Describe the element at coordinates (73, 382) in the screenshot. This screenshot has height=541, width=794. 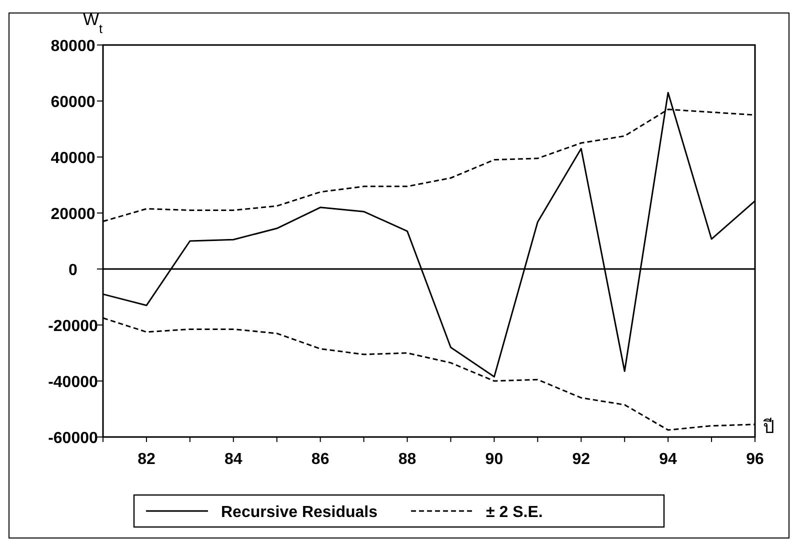
I see `y-tick-label: -40000` at that location.